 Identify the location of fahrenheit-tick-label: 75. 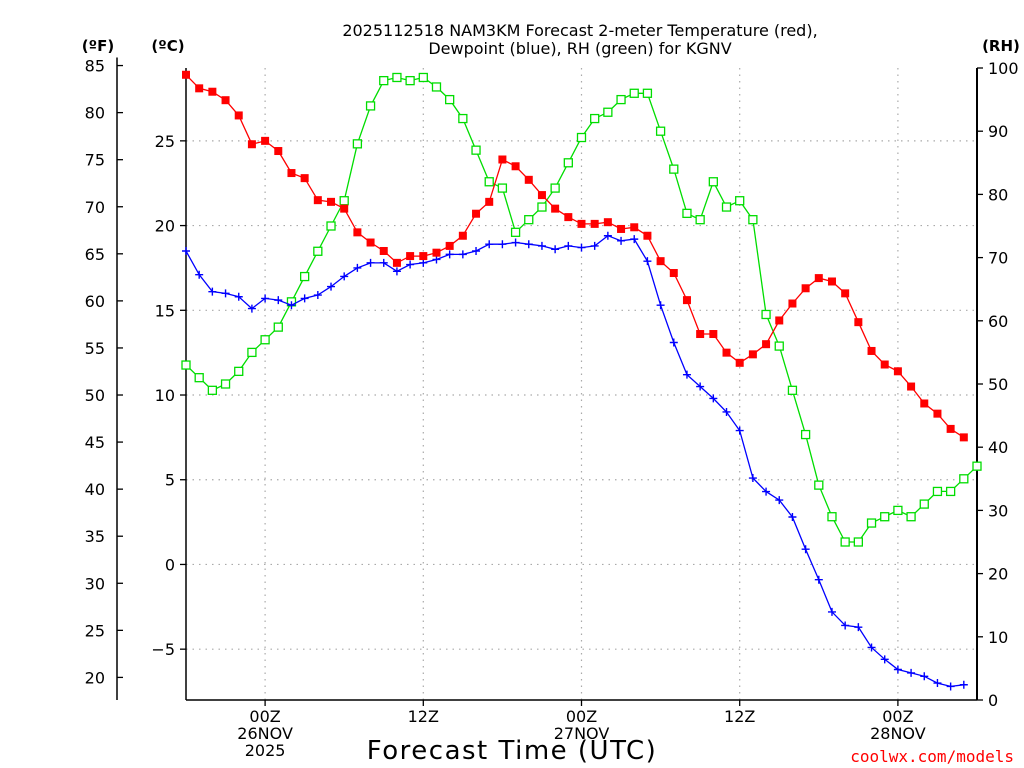
(95, 160).